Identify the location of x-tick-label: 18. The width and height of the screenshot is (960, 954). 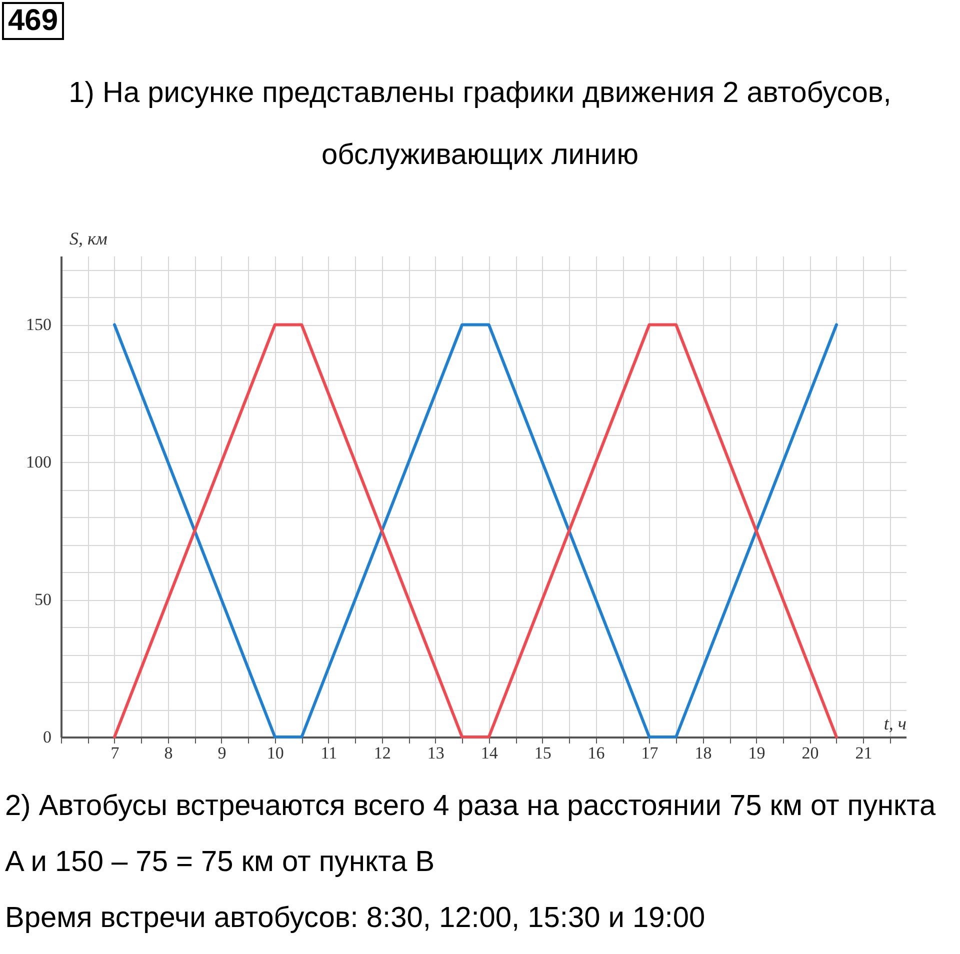
(703, 753).